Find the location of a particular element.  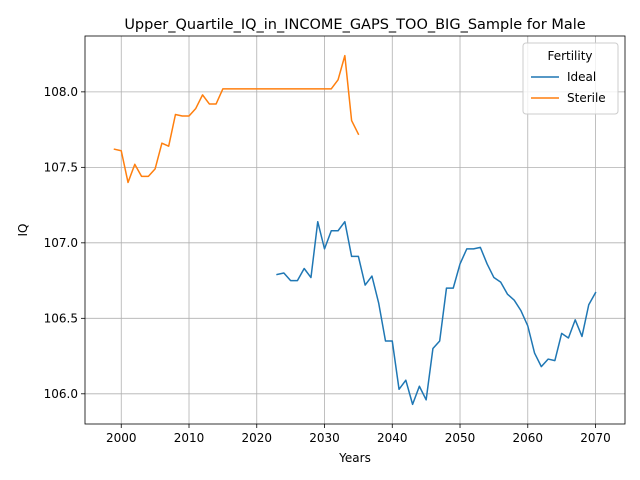

legend: Fertility Ideal Sterile is located at coordinates (570, 78).